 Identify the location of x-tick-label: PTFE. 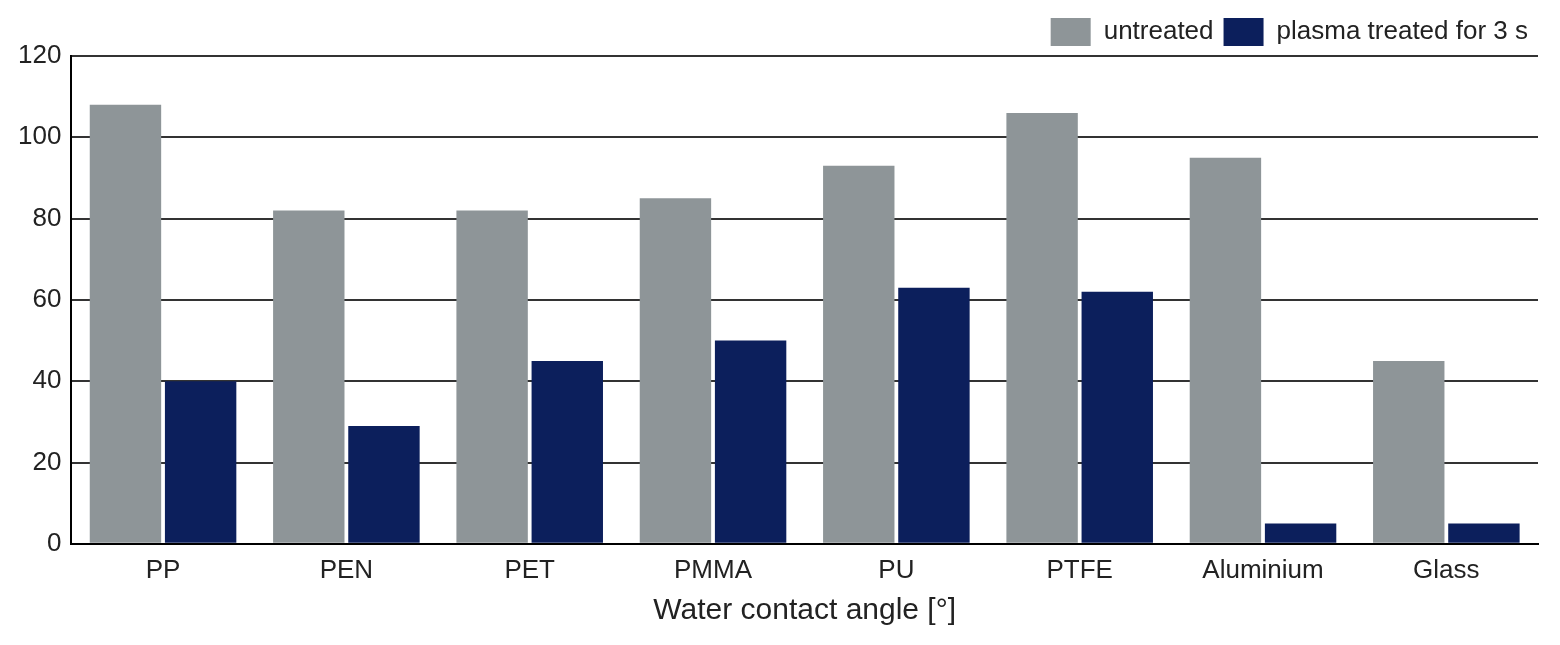
(1079, 568).